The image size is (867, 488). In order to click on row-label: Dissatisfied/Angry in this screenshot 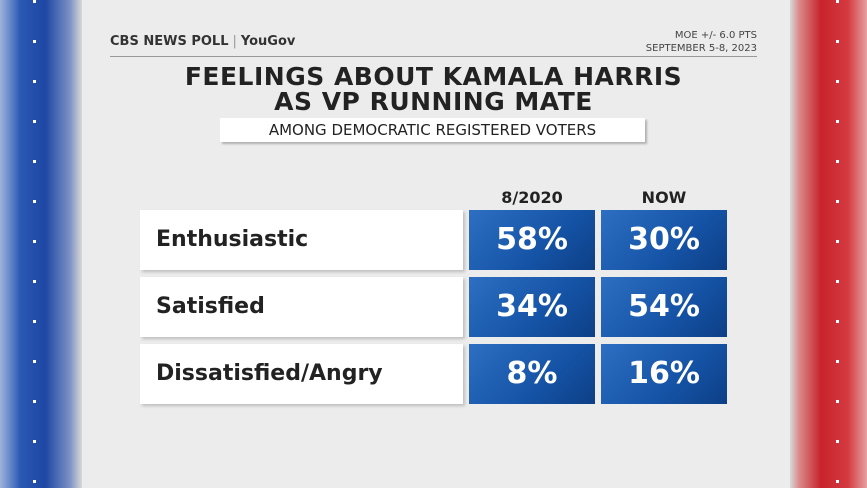, I will do `click(301, 374)`.